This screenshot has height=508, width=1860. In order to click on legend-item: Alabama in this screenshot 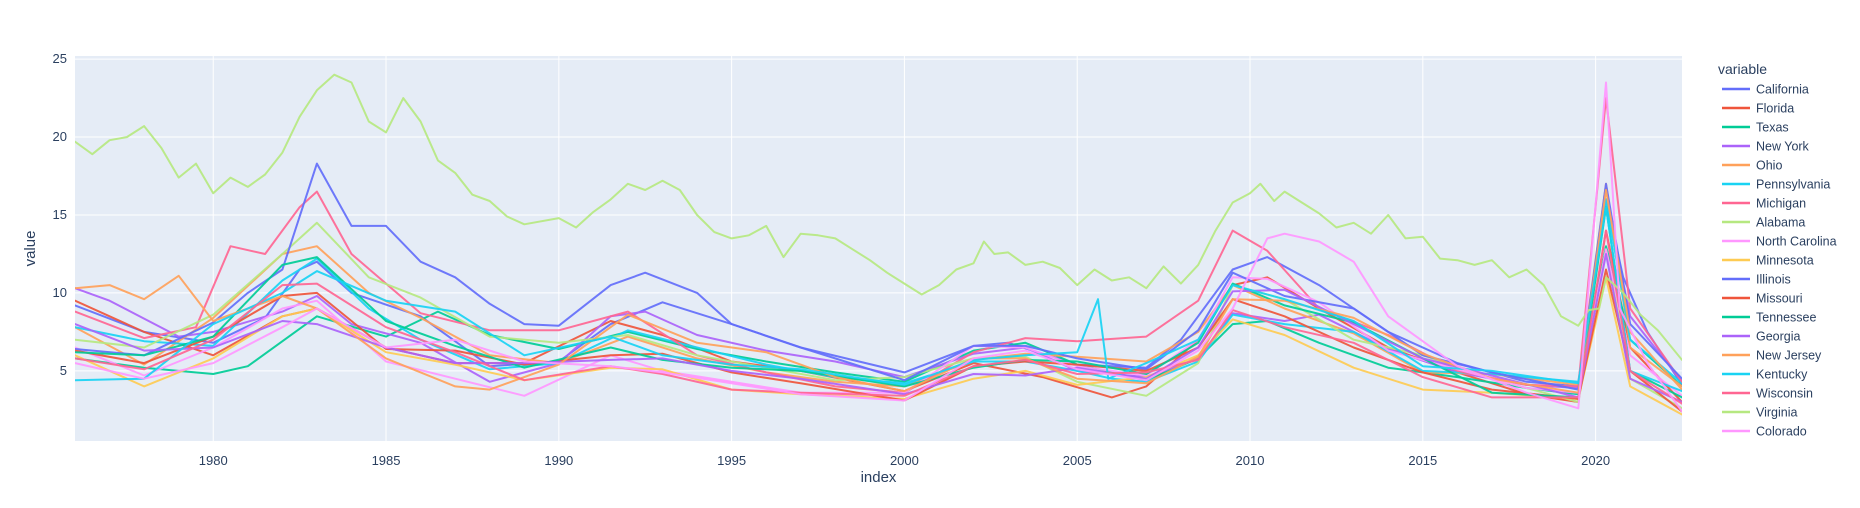, I will do `click(1763, 223)`.